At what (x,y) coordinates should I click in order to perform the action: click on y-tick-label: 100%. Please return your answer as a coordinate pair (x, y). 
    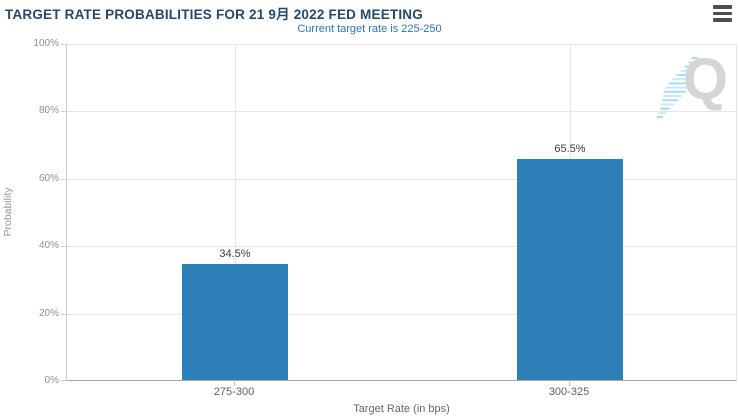
    Looking at the image, I should click on (46, 43).